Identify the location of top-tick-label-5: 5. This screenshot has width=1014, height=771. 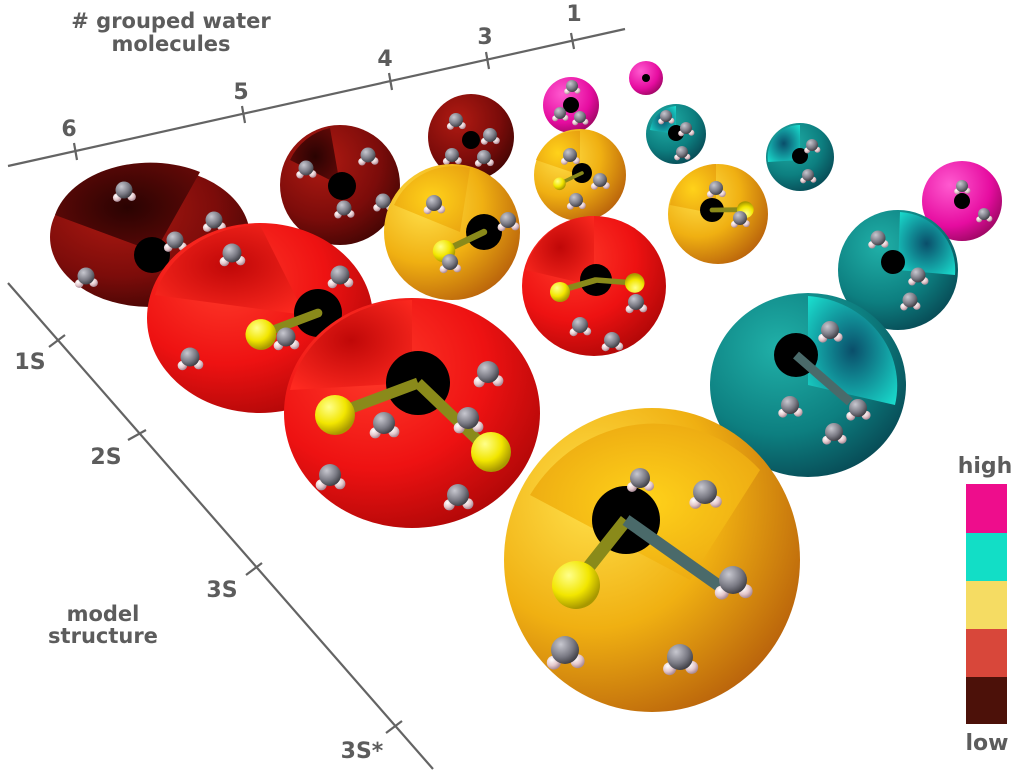
(240, 92).